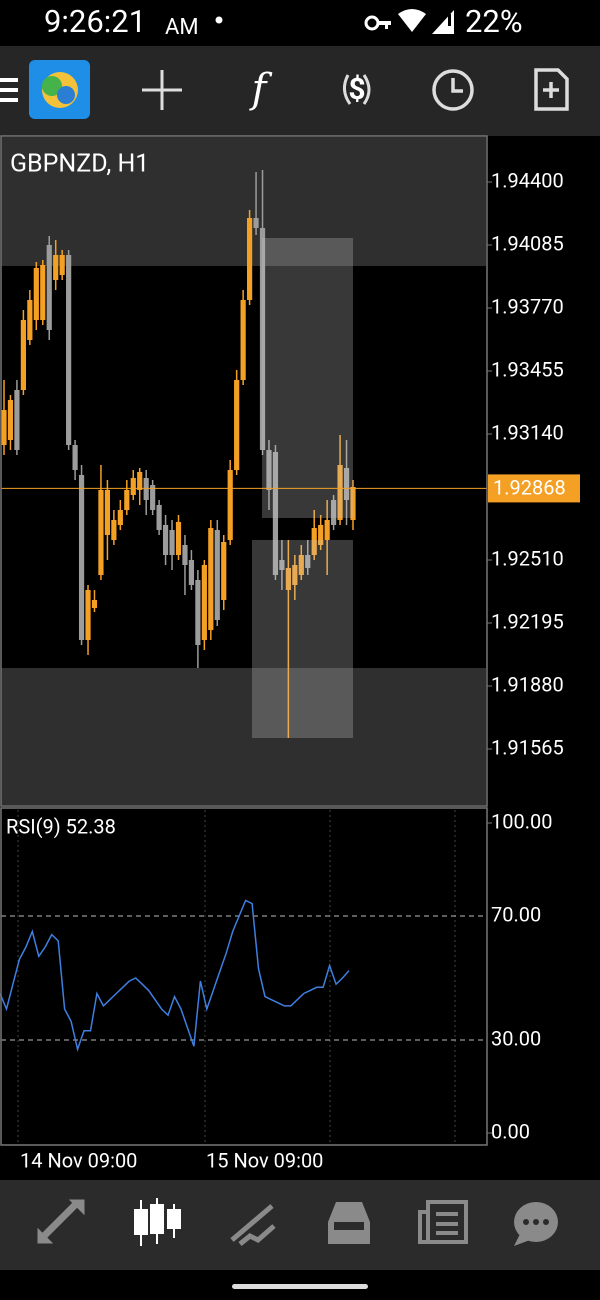 The height and width of the screenshot is (1300, 600). I want to click on trade-tab, so click(253, 1225).